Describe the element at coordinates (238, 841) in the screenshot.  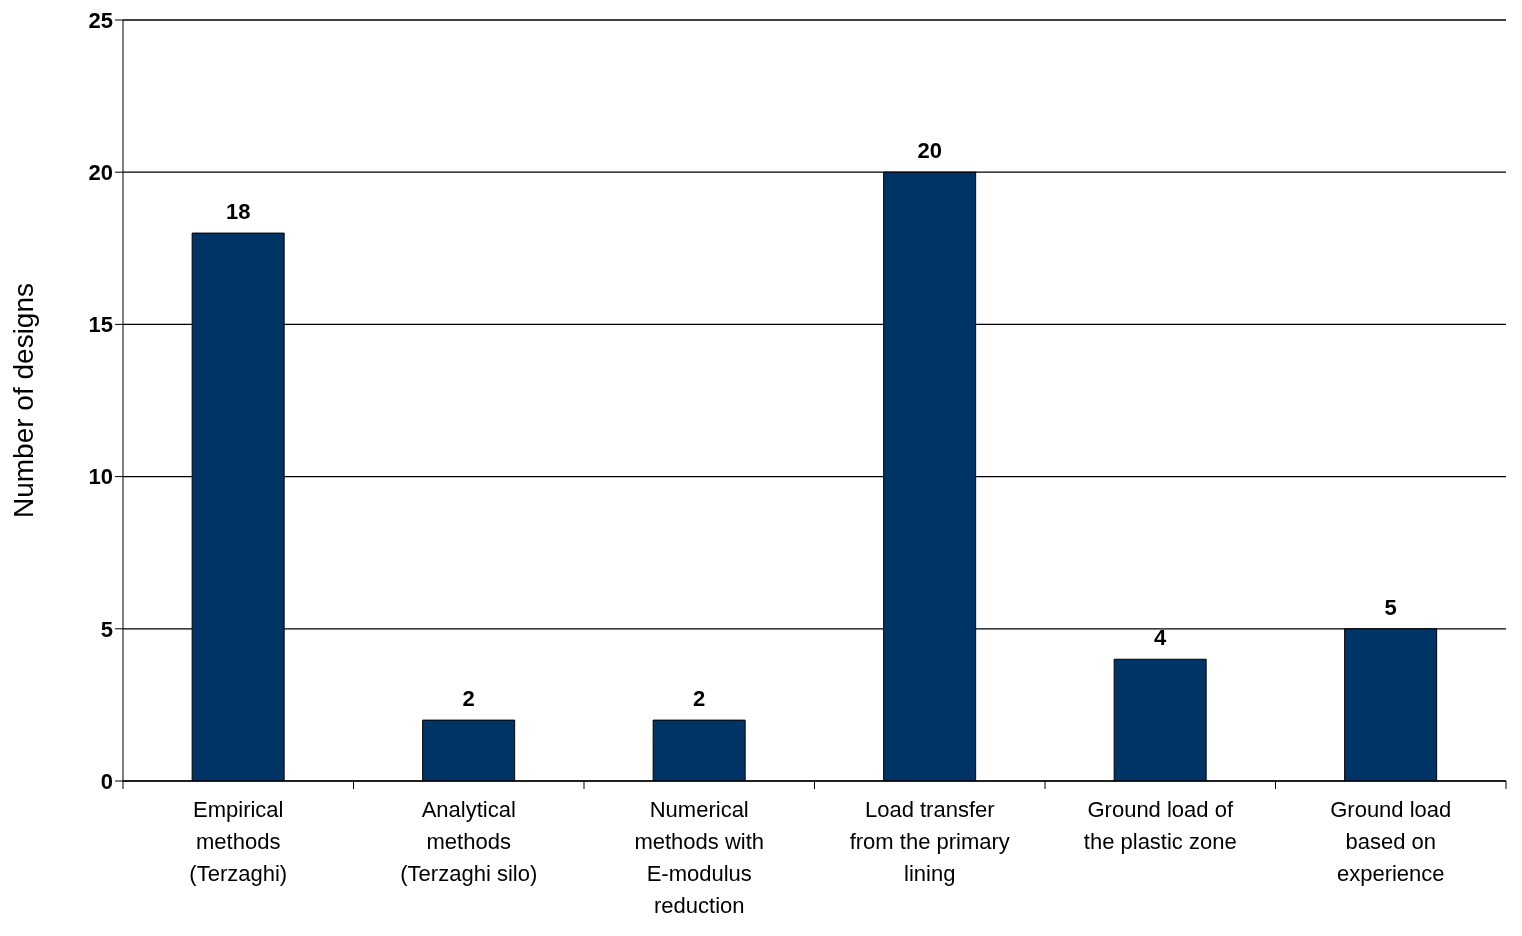
I see `x-tick-label: Empirical methods (Terzaghi)` at that location.